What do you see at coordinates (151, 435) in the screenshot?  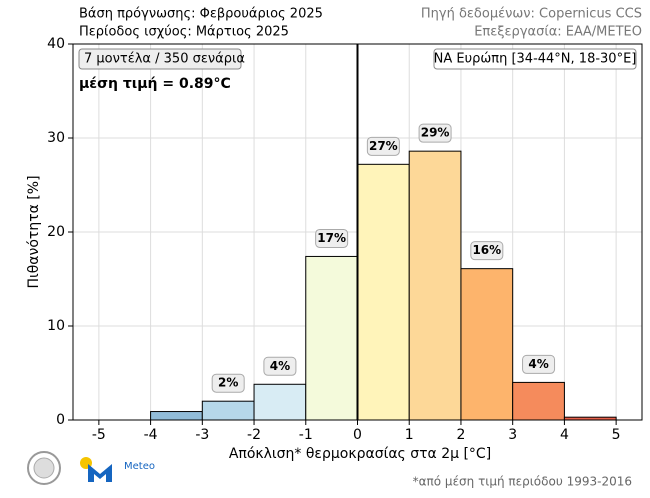 I see `x-tick-label: -4` at bounding box center [151, 435].